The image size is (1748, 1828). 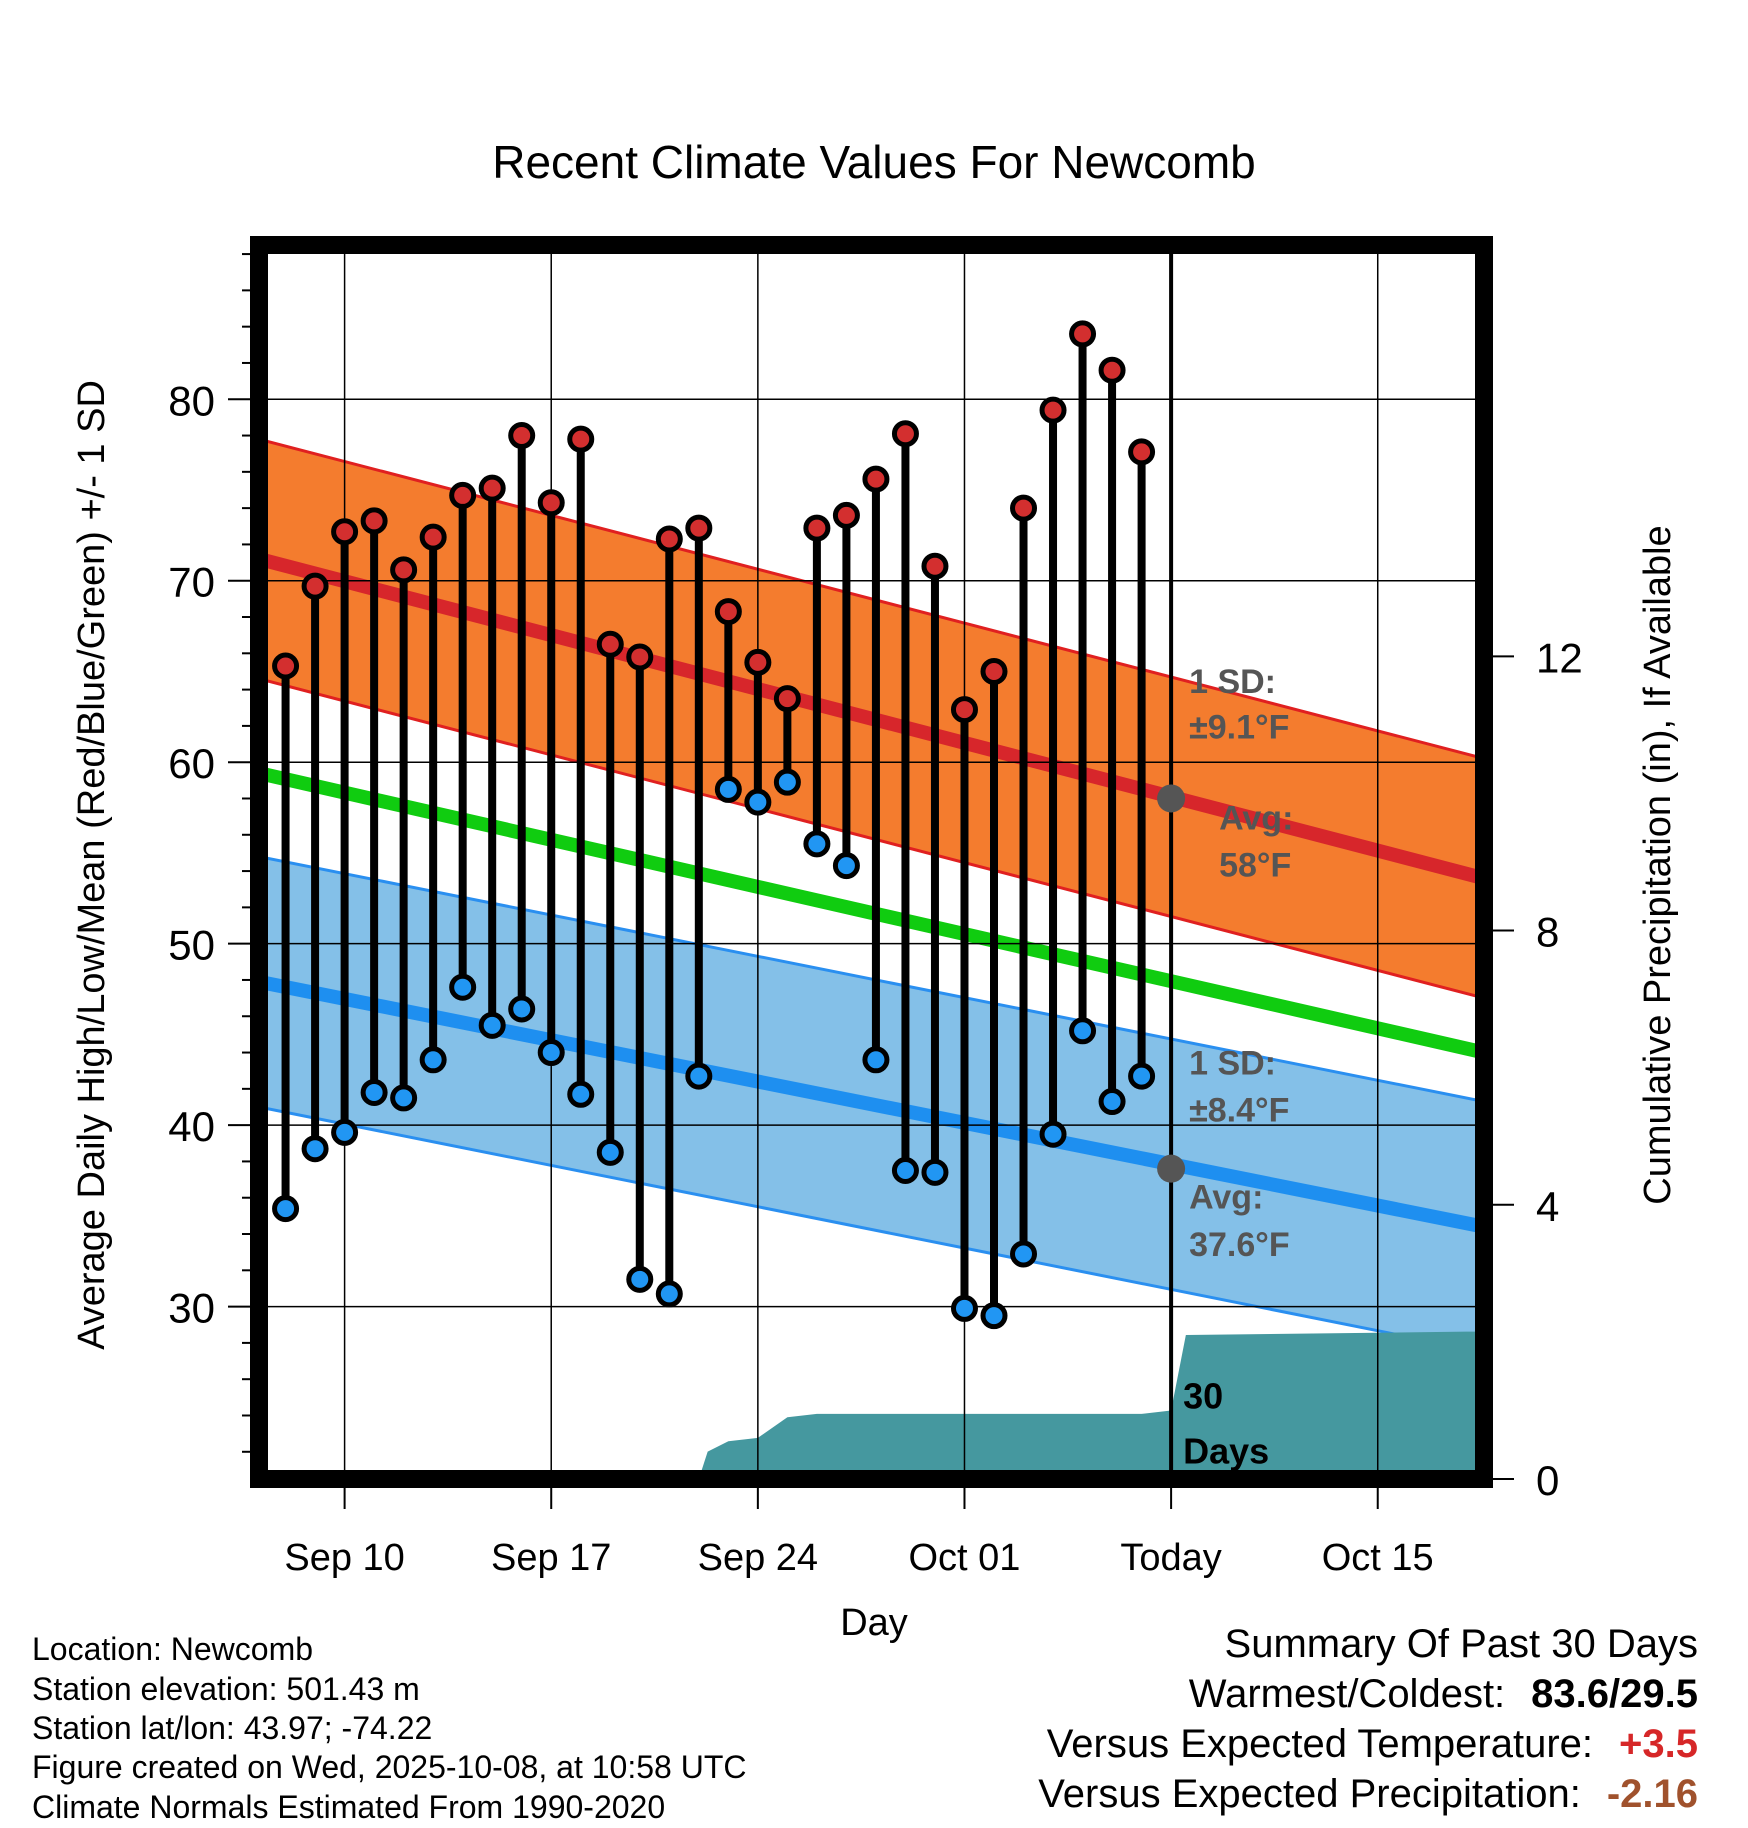 I want to click on y2-tick-label: 4, so click(x=1547, y=1206).